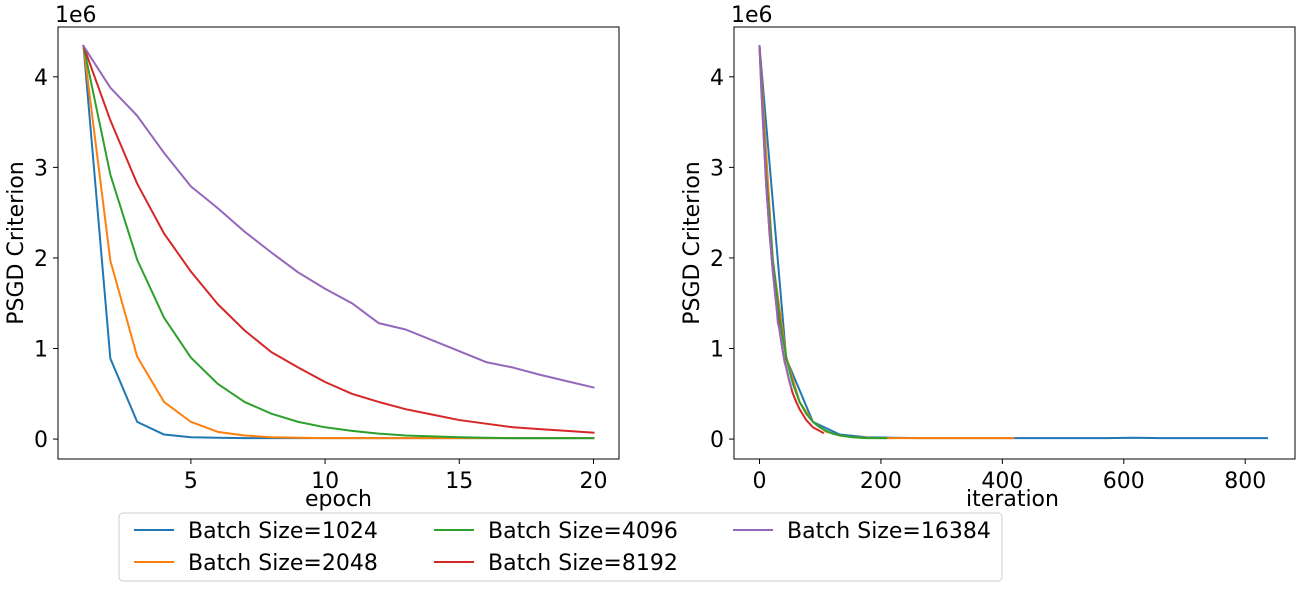 The image size is (1302, 589). I want to click on epoch-panel-y-tick-label: 1, so click(41, 350).